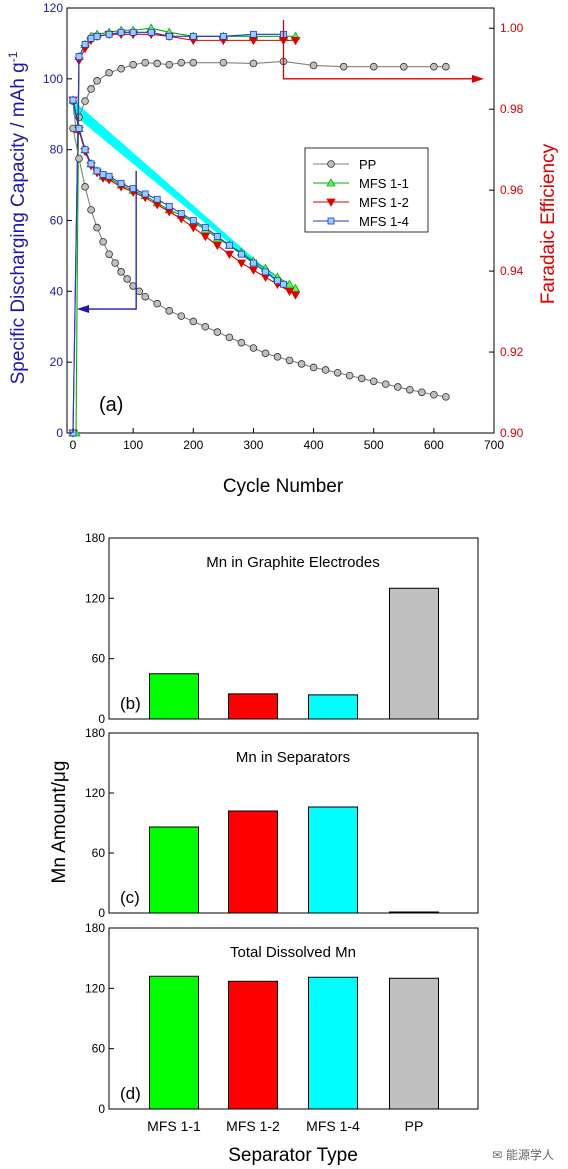 This screenshot has height=1169, width=568. I want to click on efficiency-line-pp, so click(259, 95).